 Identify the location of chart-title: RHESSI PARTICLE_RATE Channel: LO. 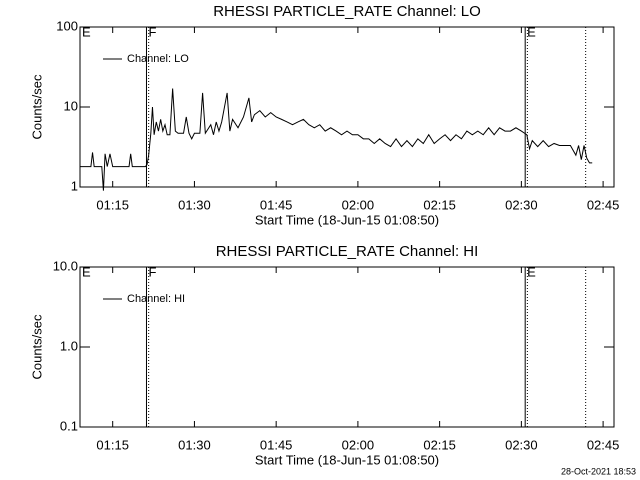
(347, 11).